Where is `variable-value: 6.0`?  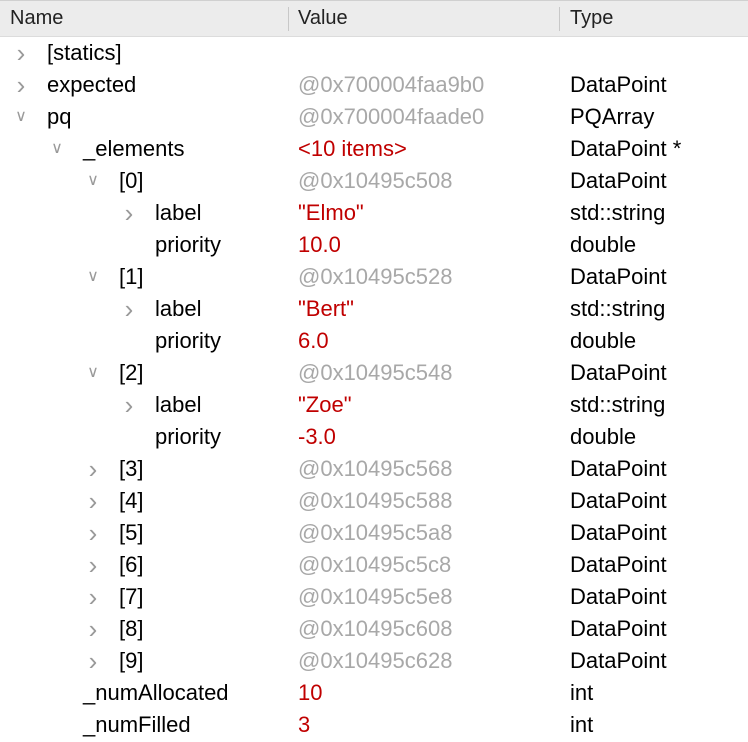
variable-value: 6.0 is located at coordinates (313, 340).